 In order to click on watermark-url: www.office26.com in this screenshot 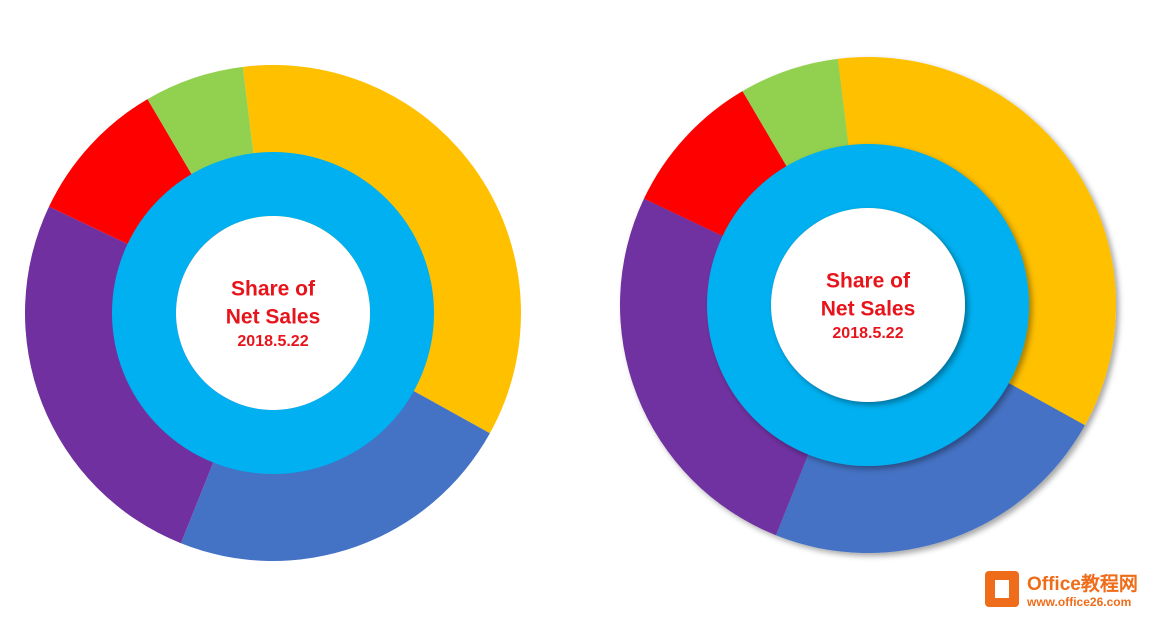, I will do `click(1078, 602)`.